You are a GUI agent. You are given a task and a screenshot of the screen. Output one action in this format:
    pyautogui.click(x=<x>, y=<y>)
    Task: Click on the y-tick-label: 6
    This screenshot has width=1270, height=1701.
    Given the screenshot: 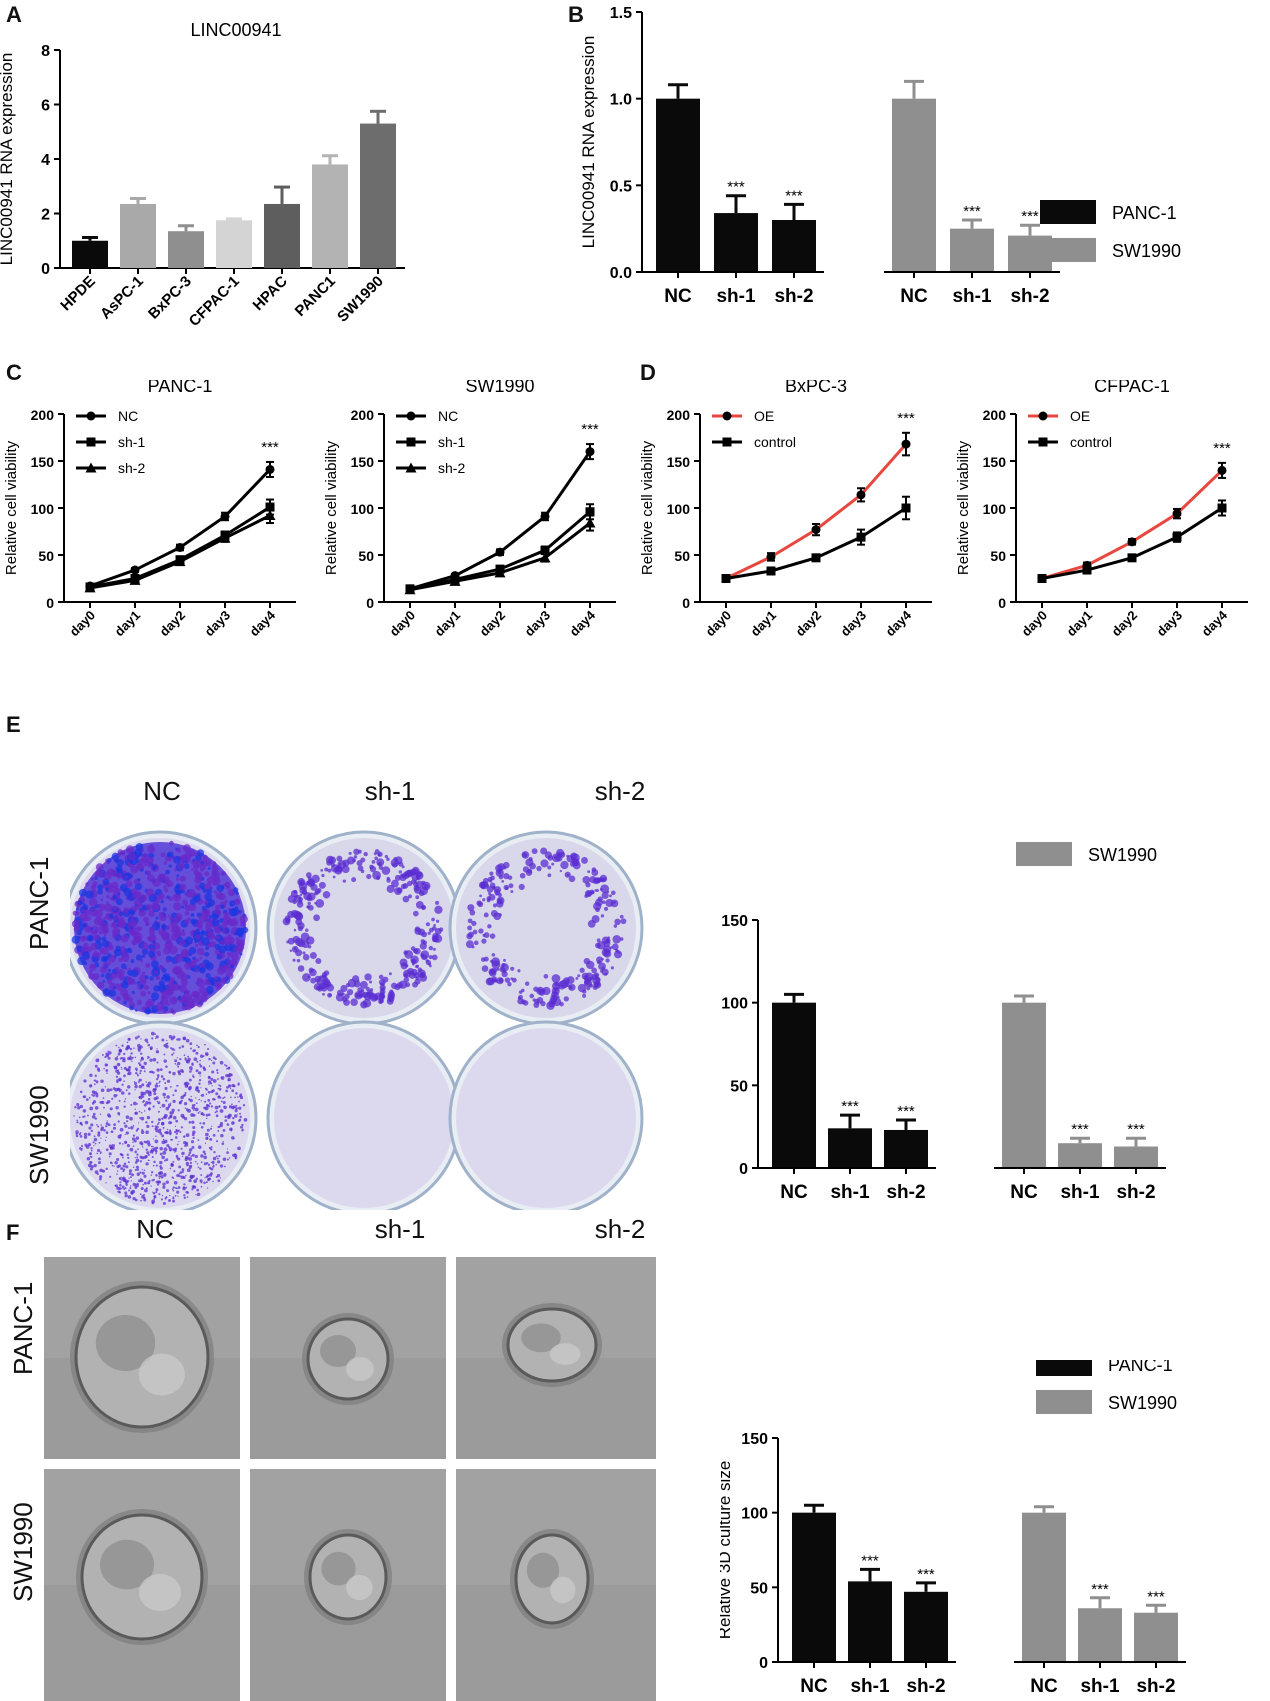 What is the action you would take?
    pyautogui.click(x=45, y=106)
    